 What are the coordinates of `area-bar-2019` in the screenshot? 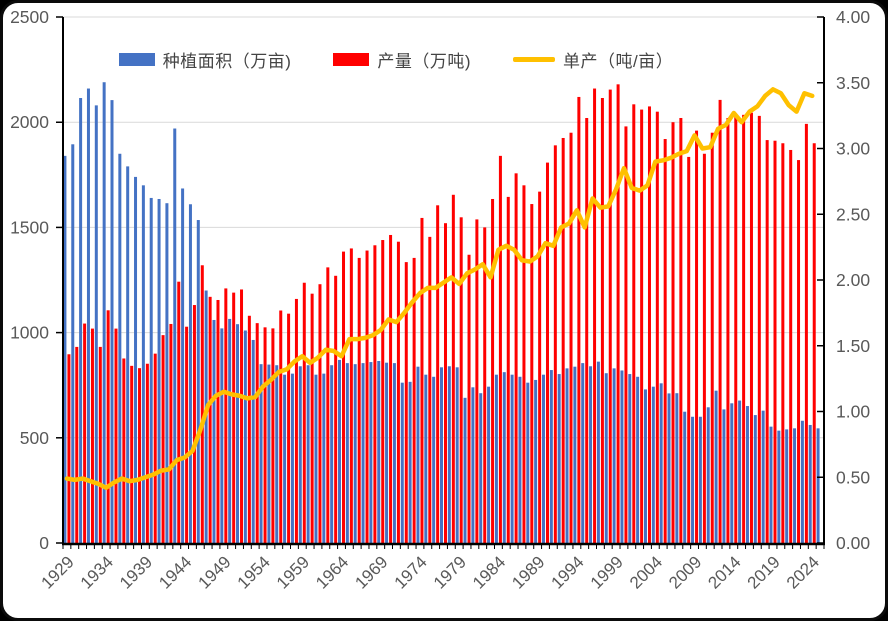 It's located at (771, 484).